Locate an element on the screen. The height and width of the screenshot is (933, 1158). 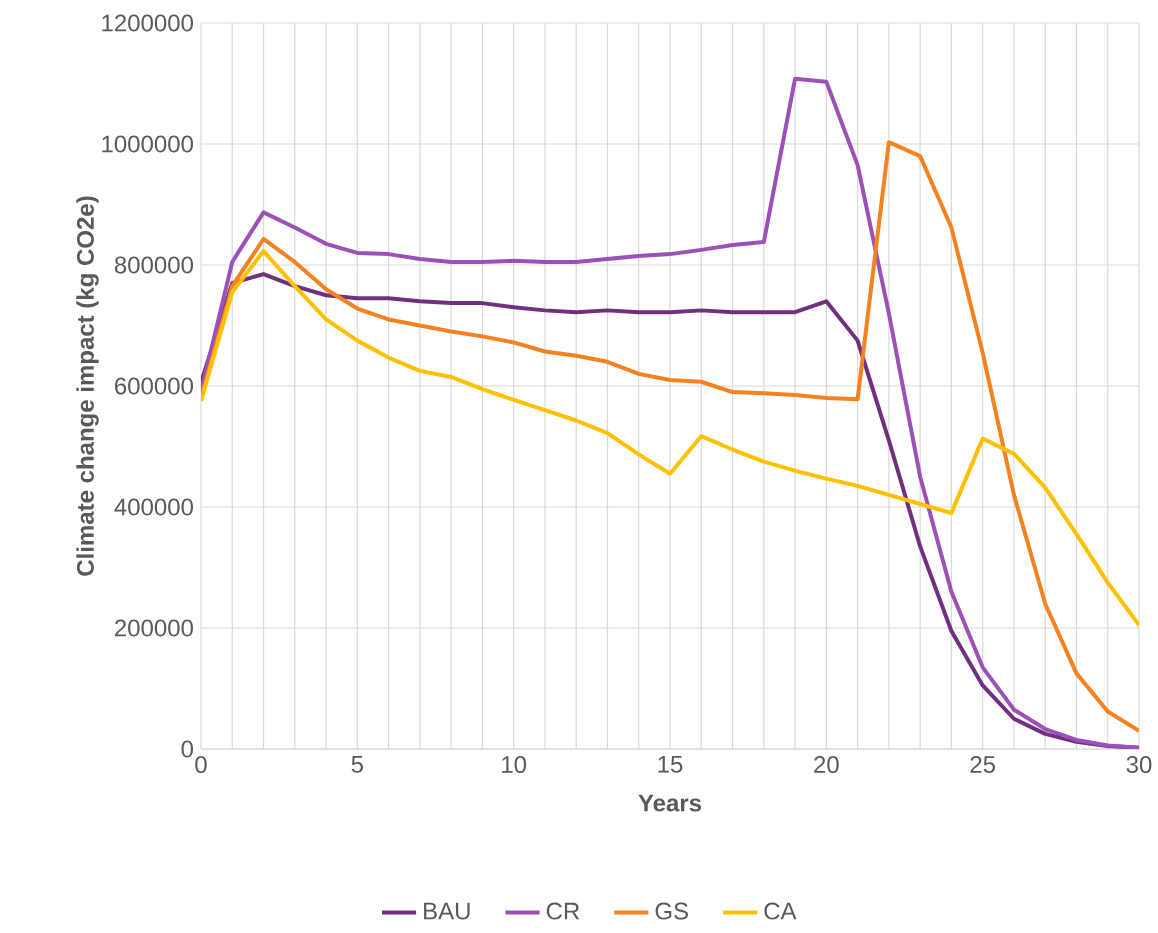
legend-label: BAU is located at coordinates (447, 911).